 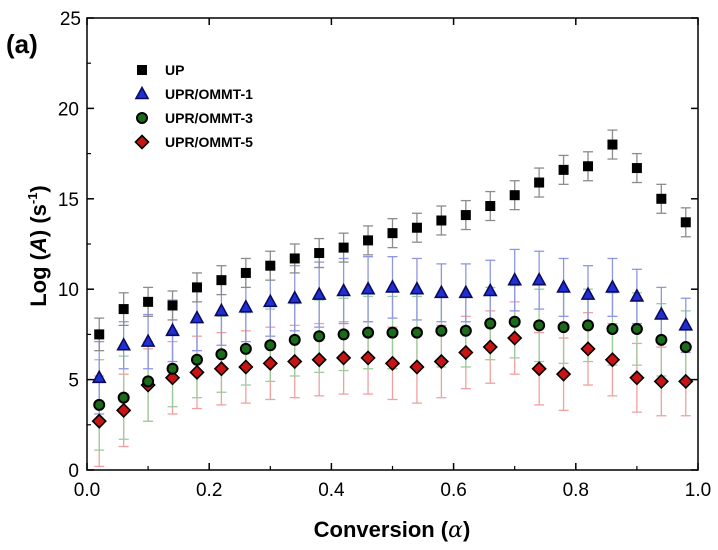 What do you see at coordinates (70, 19) in the screenshot?
I see `y-tick-label: 25` at bounding box center [70, 19].